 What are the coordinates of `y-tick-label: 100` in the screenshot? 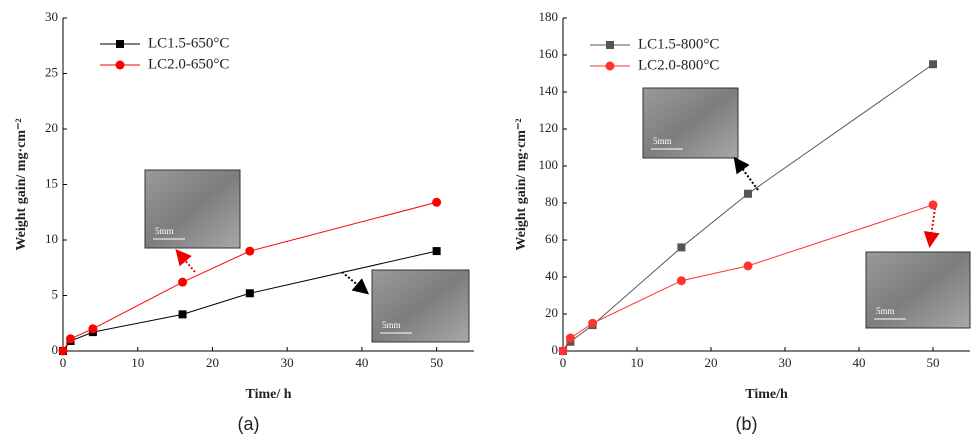 It's located at (549, 164).